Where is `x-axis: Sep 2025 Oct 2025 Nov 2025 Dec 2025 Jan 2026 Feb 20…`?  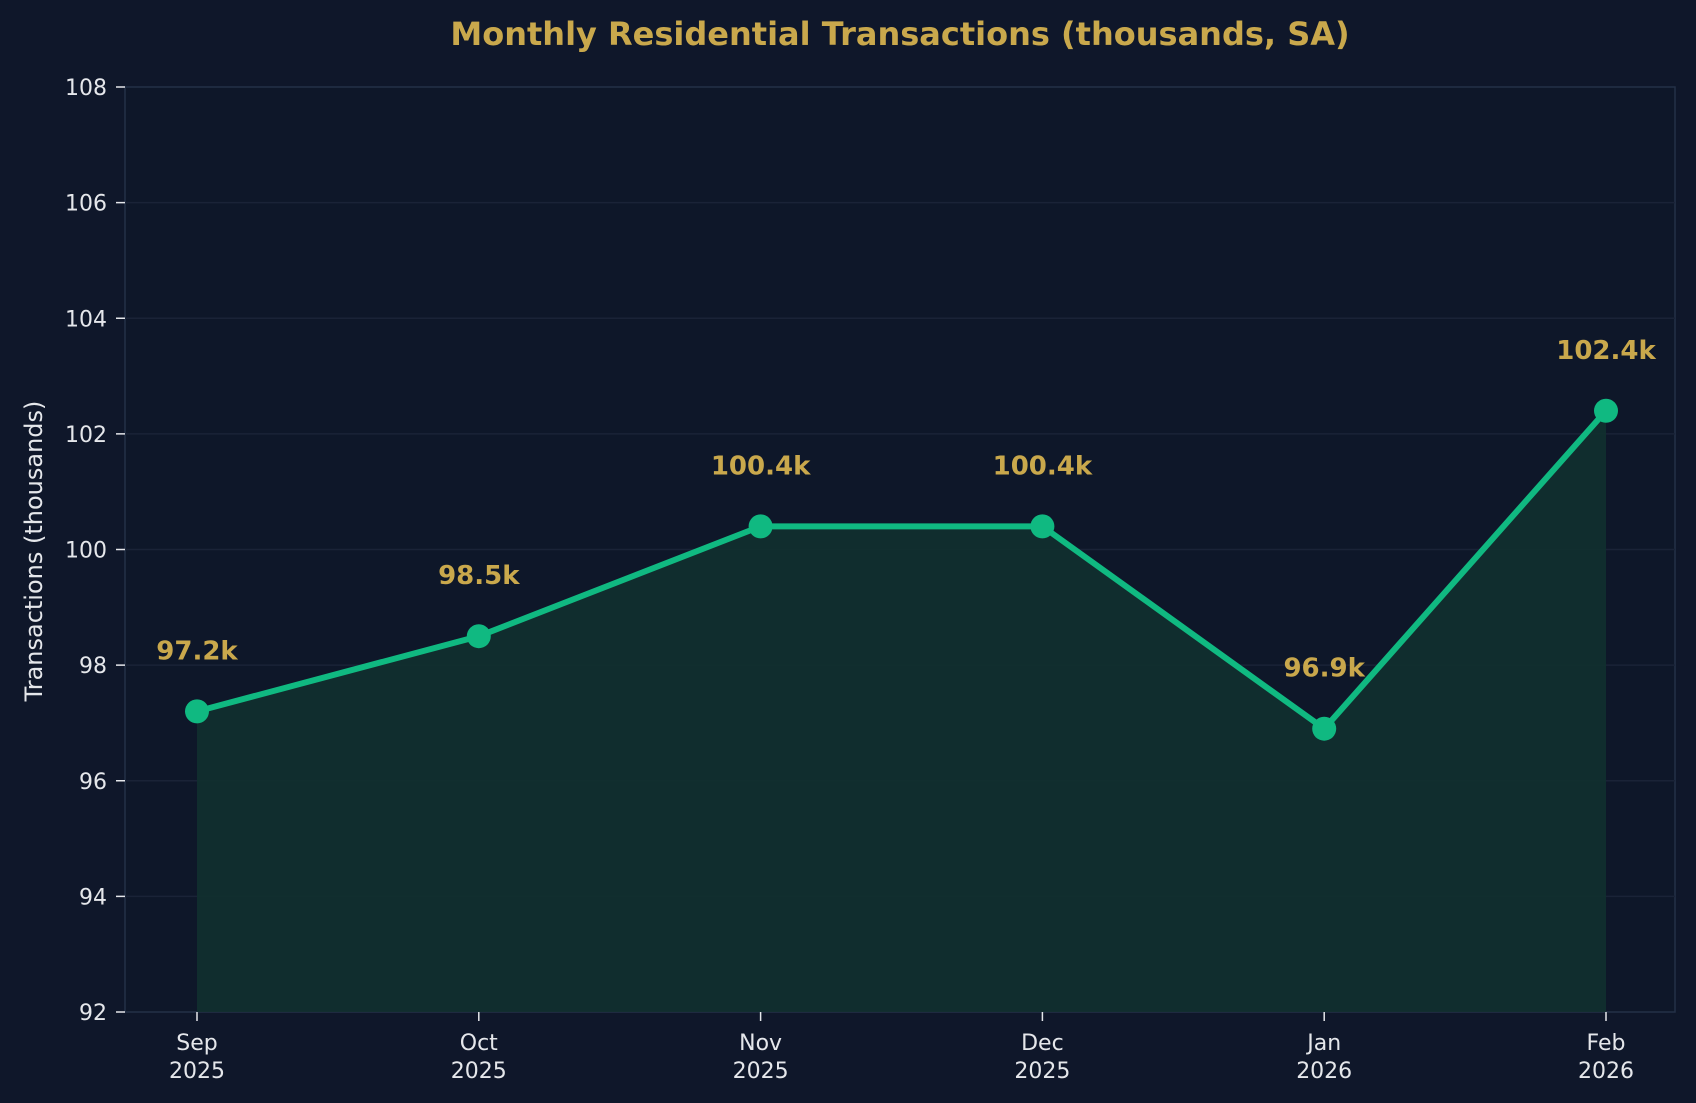
x-axis: Sep 2025 Oct 2025 Nov 2025 Dec 2025 Jan 2026 Feb 20… is located at coordinates (901, 1048).